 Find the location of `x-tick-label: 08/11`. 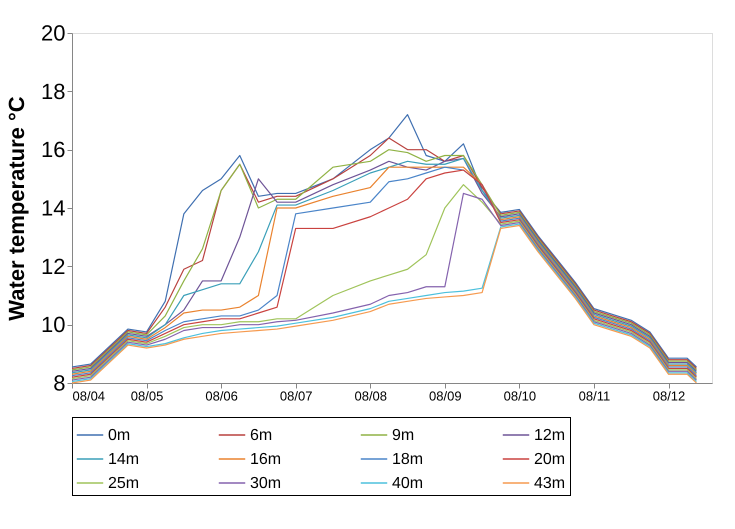

x-tick-label: 08/11 is located at coordinates (594, 396).